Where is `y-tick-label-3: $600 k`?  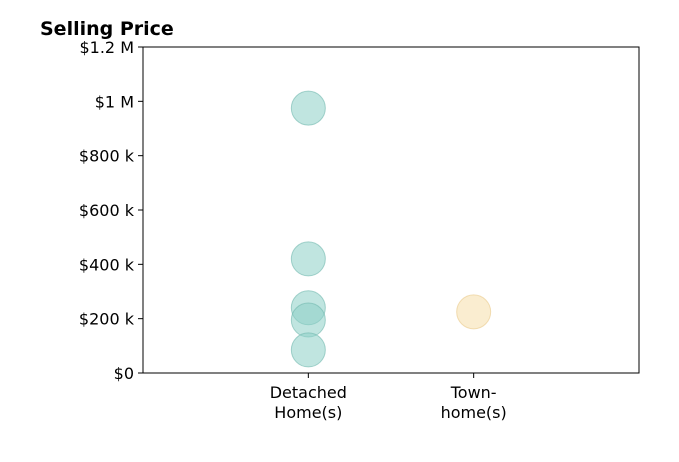
y-tick-label-3: $600 k is located at coordinates (107, 210).